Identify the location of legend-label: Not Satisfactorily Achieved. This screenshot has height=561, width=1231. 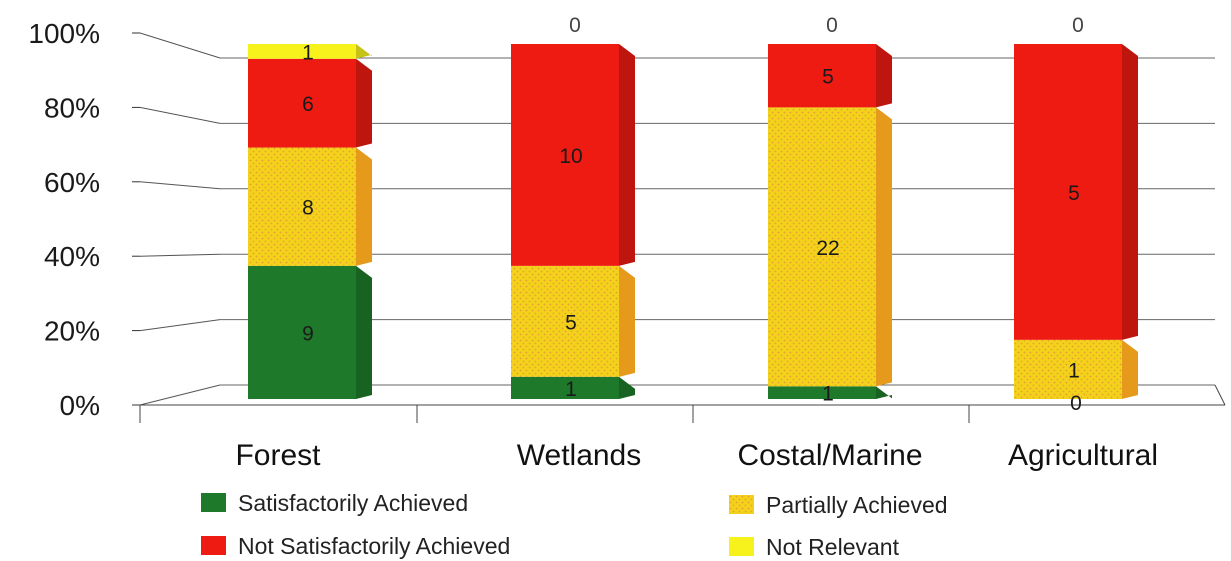
(374, 546).